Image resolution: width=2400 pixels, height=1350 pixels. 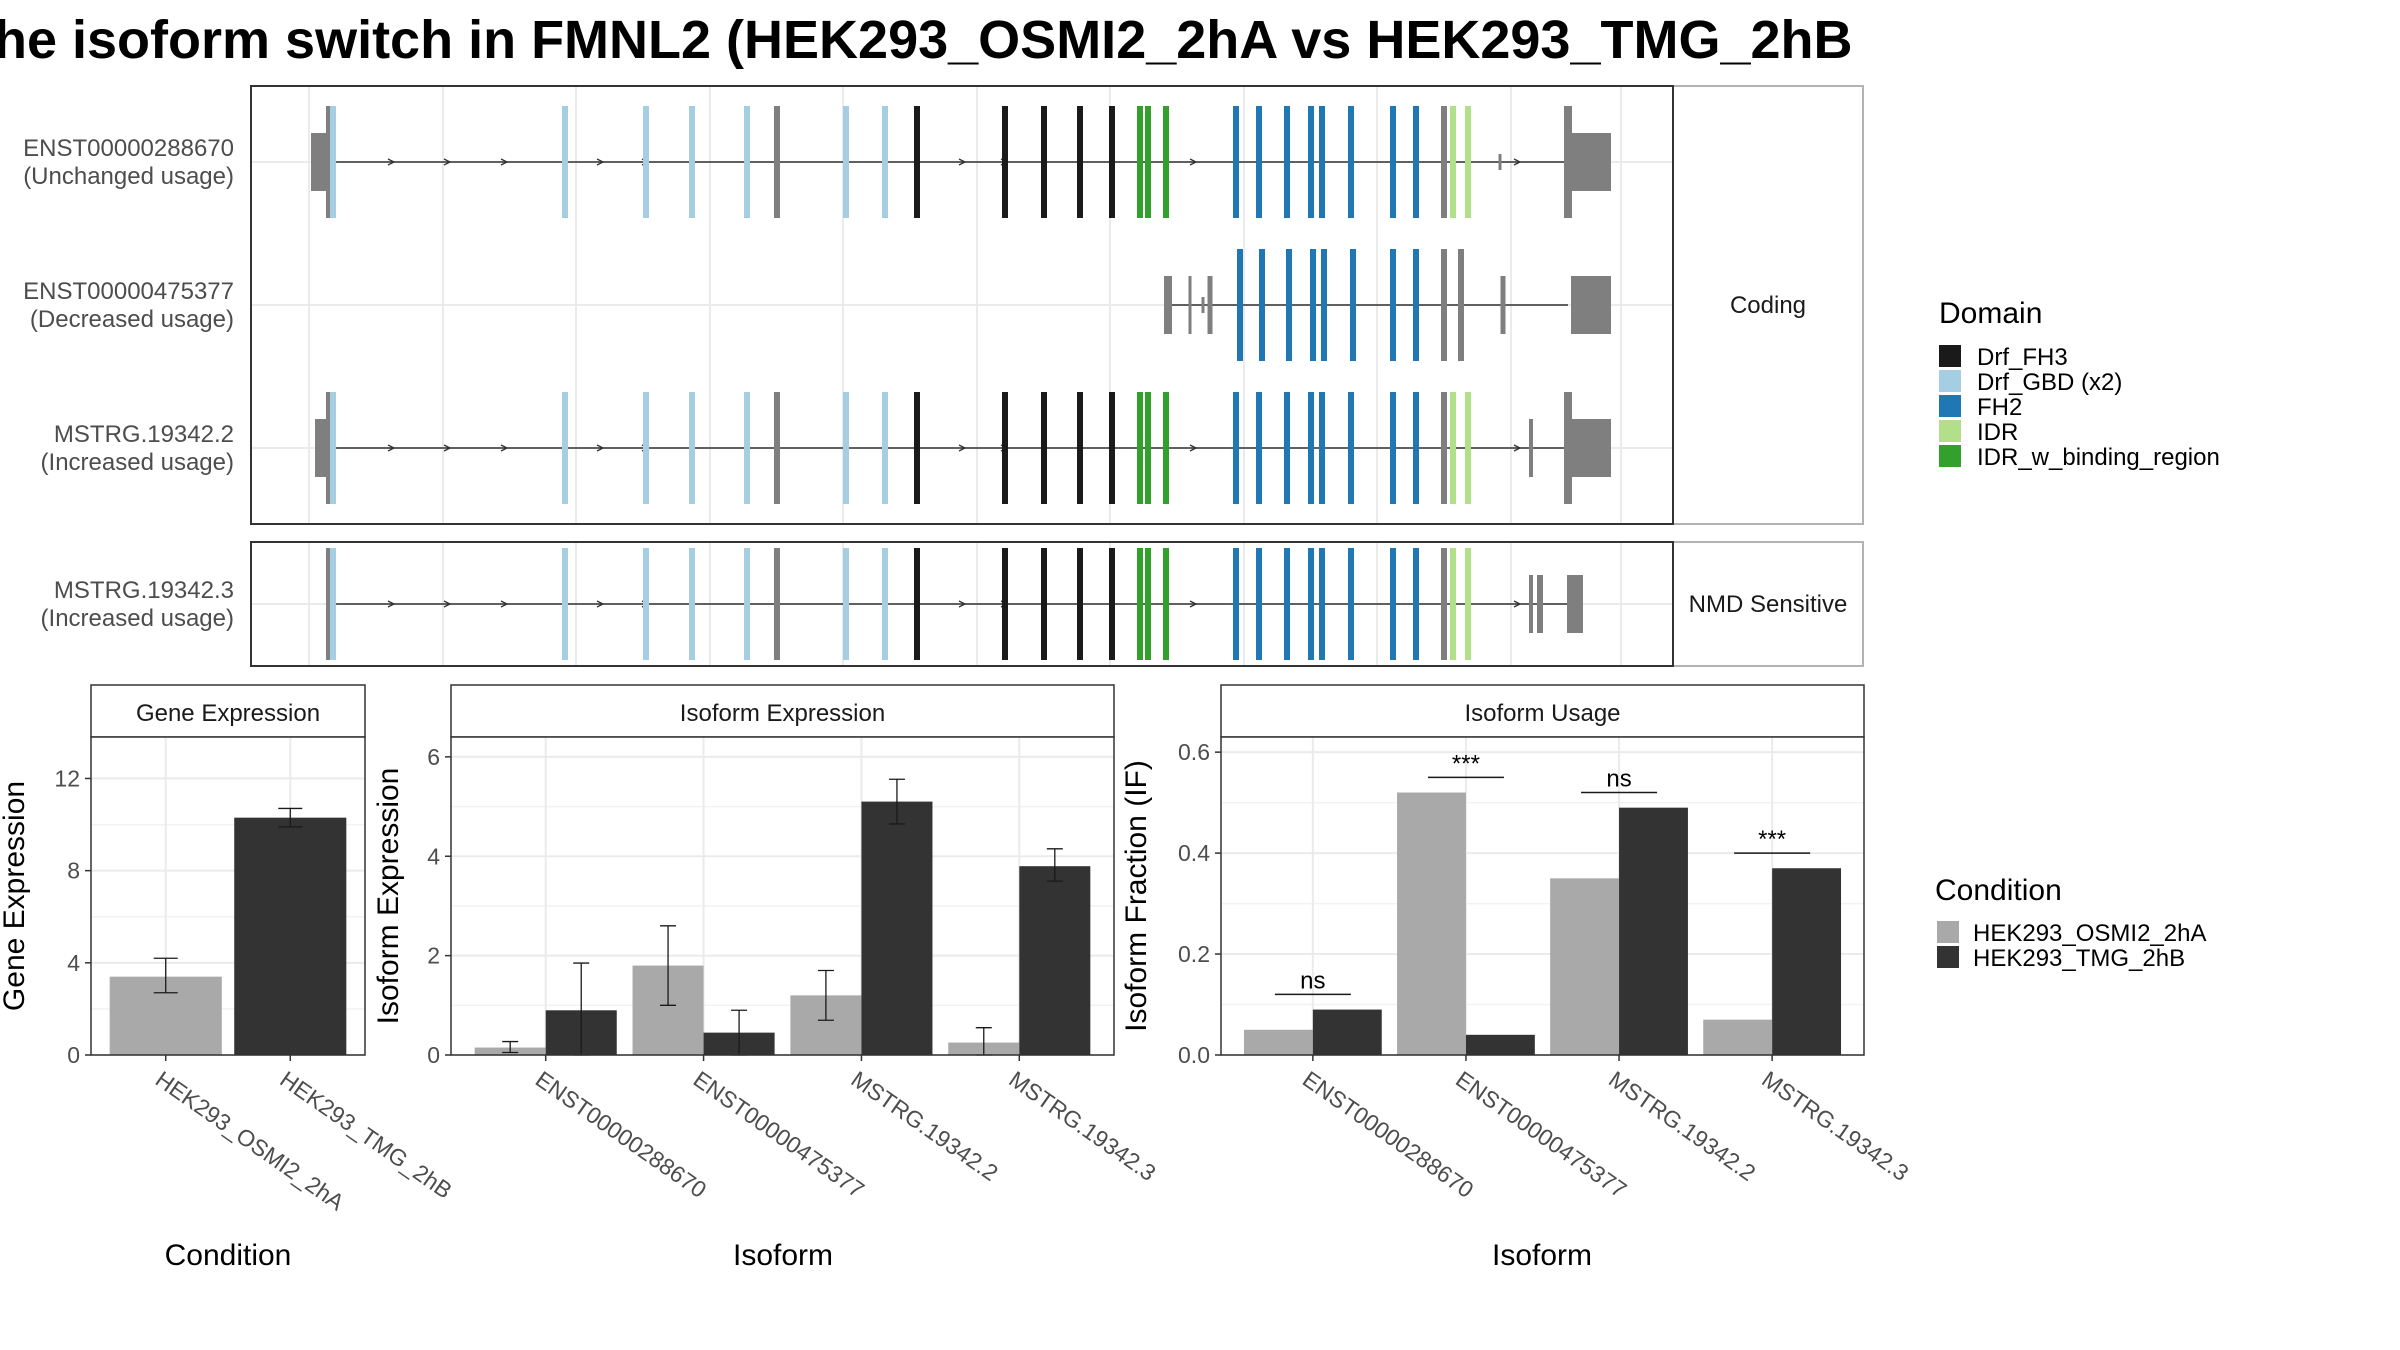 What do you see at coordinates (1990, 313) in the screenshot?
I see `domain-legend-title: Domain` at bounding box center [1990, 313].